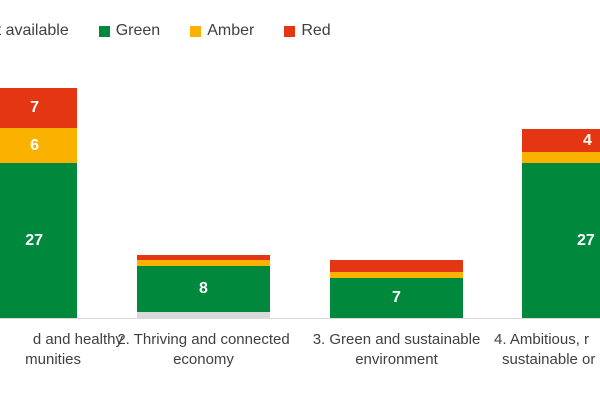 The image size is (600, 400). I want to click on chart-legend: G not available Green Amber Red, so click(180, 31).